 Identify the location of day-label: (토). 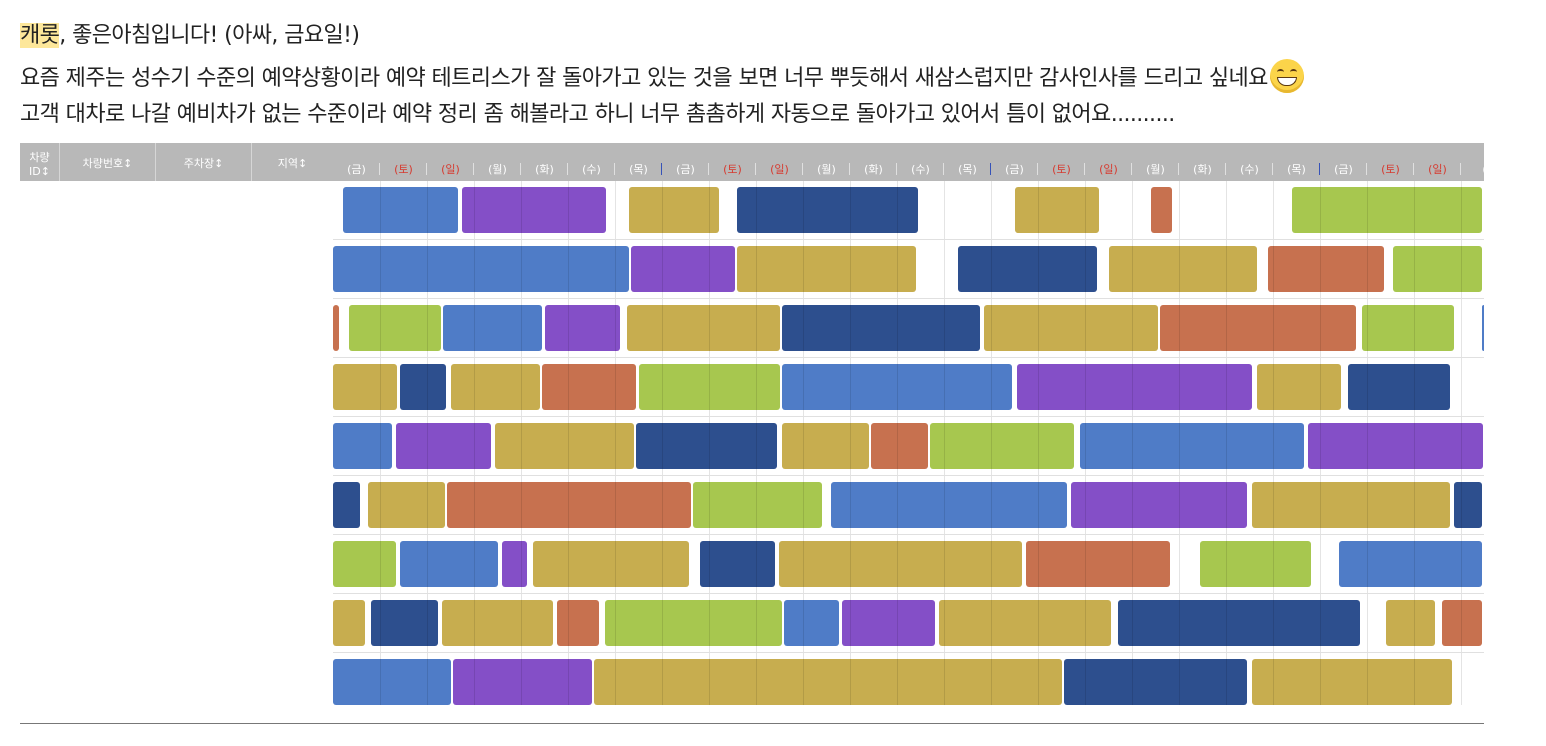
(1390, 169).